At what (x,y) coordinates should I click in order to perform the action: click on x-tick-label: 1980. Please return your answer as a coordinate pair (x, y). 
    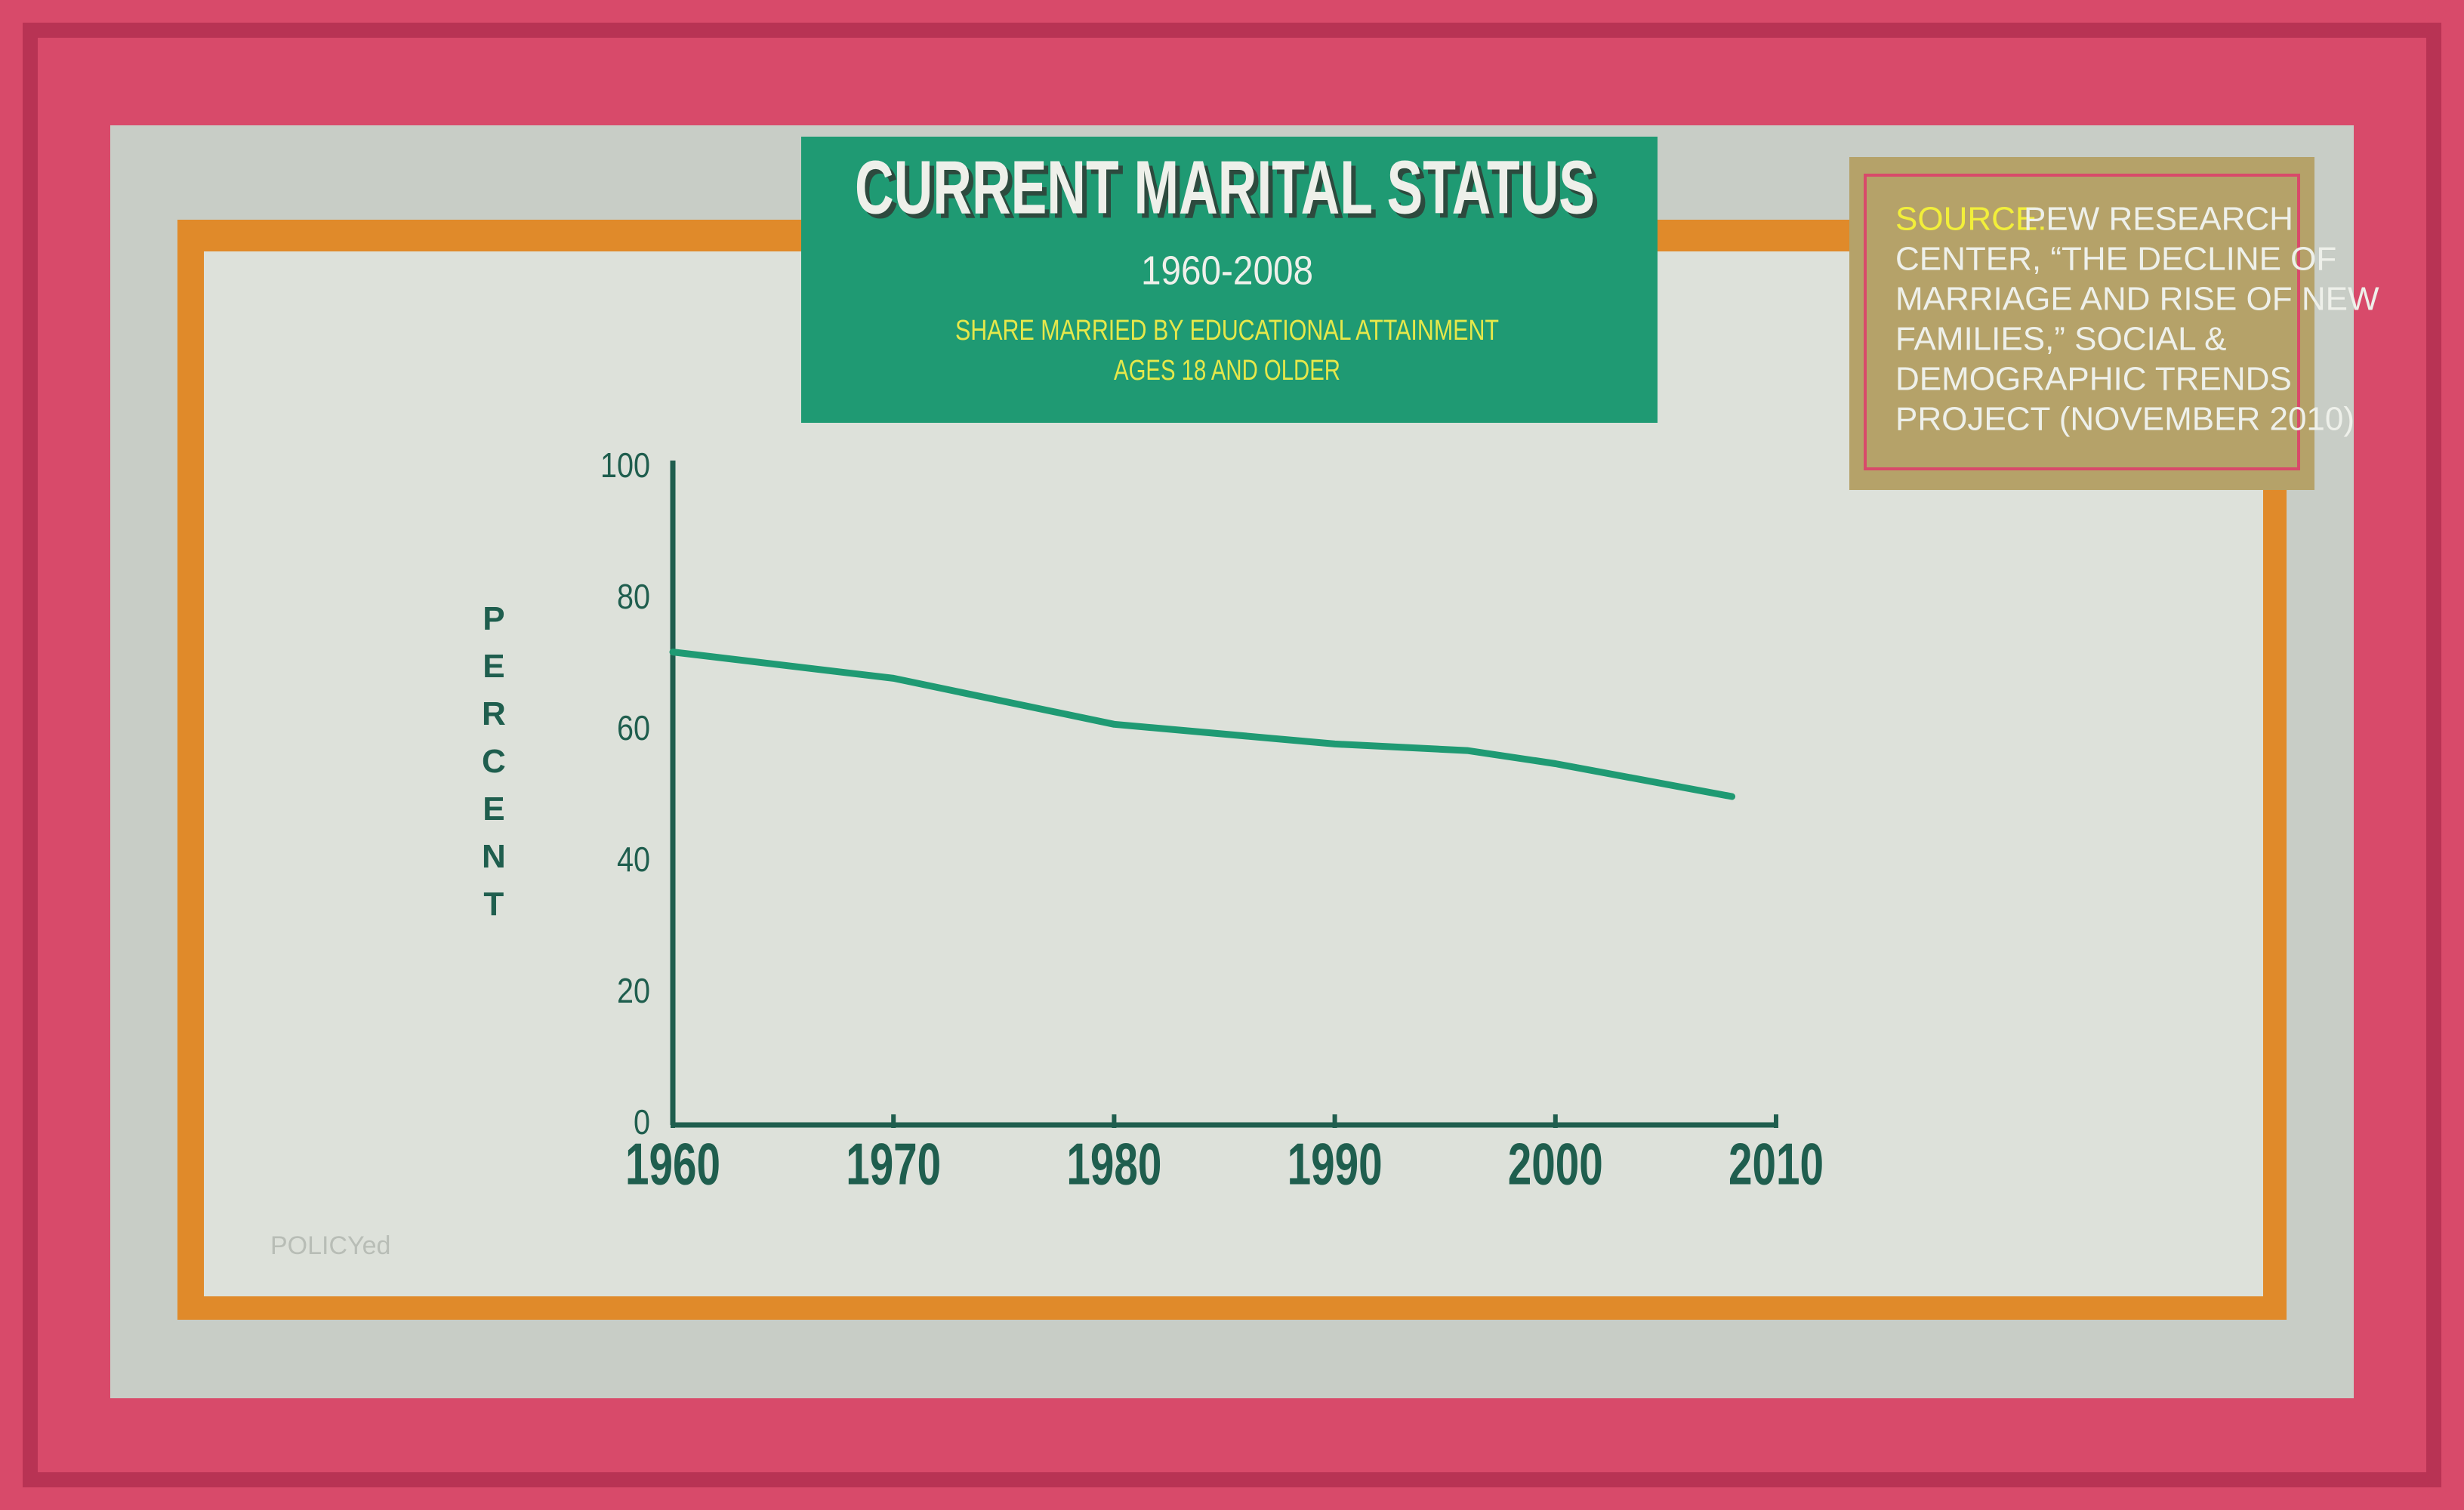
    Looking at the image, I should click on (1113, 1164).